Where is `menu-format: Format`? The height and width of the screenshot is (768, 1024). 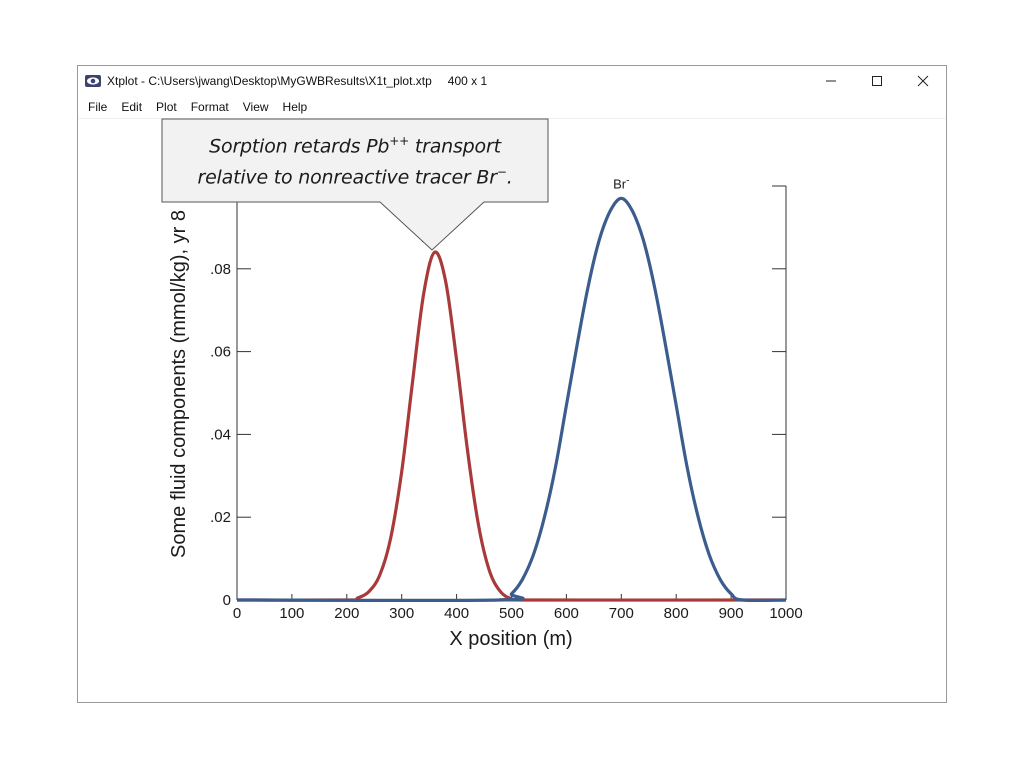
menu-format: Format is located at coordinates (209, 107).